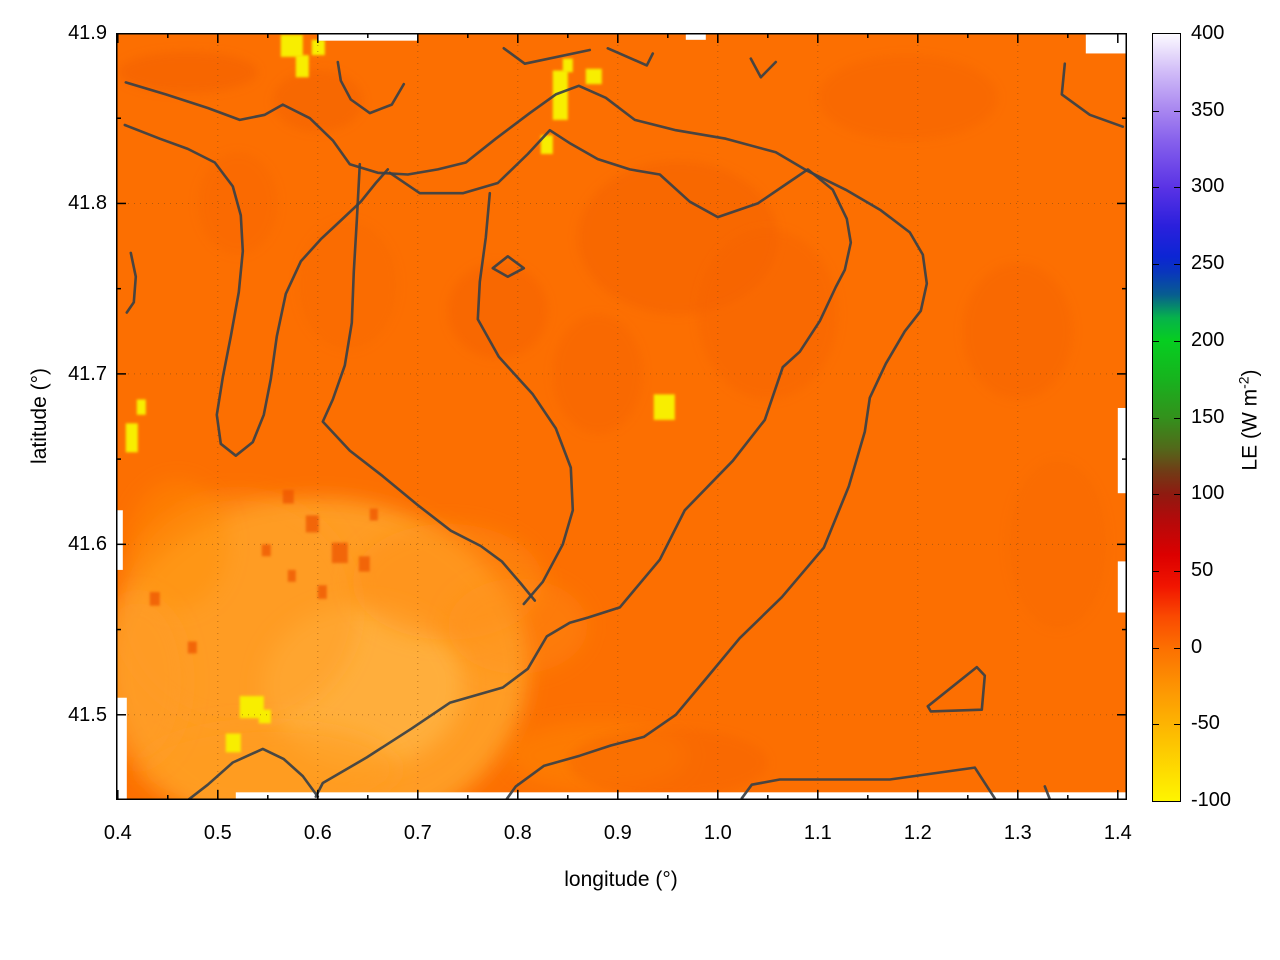  I want to click on x-tick-label: 0.4, so click(117, 833).